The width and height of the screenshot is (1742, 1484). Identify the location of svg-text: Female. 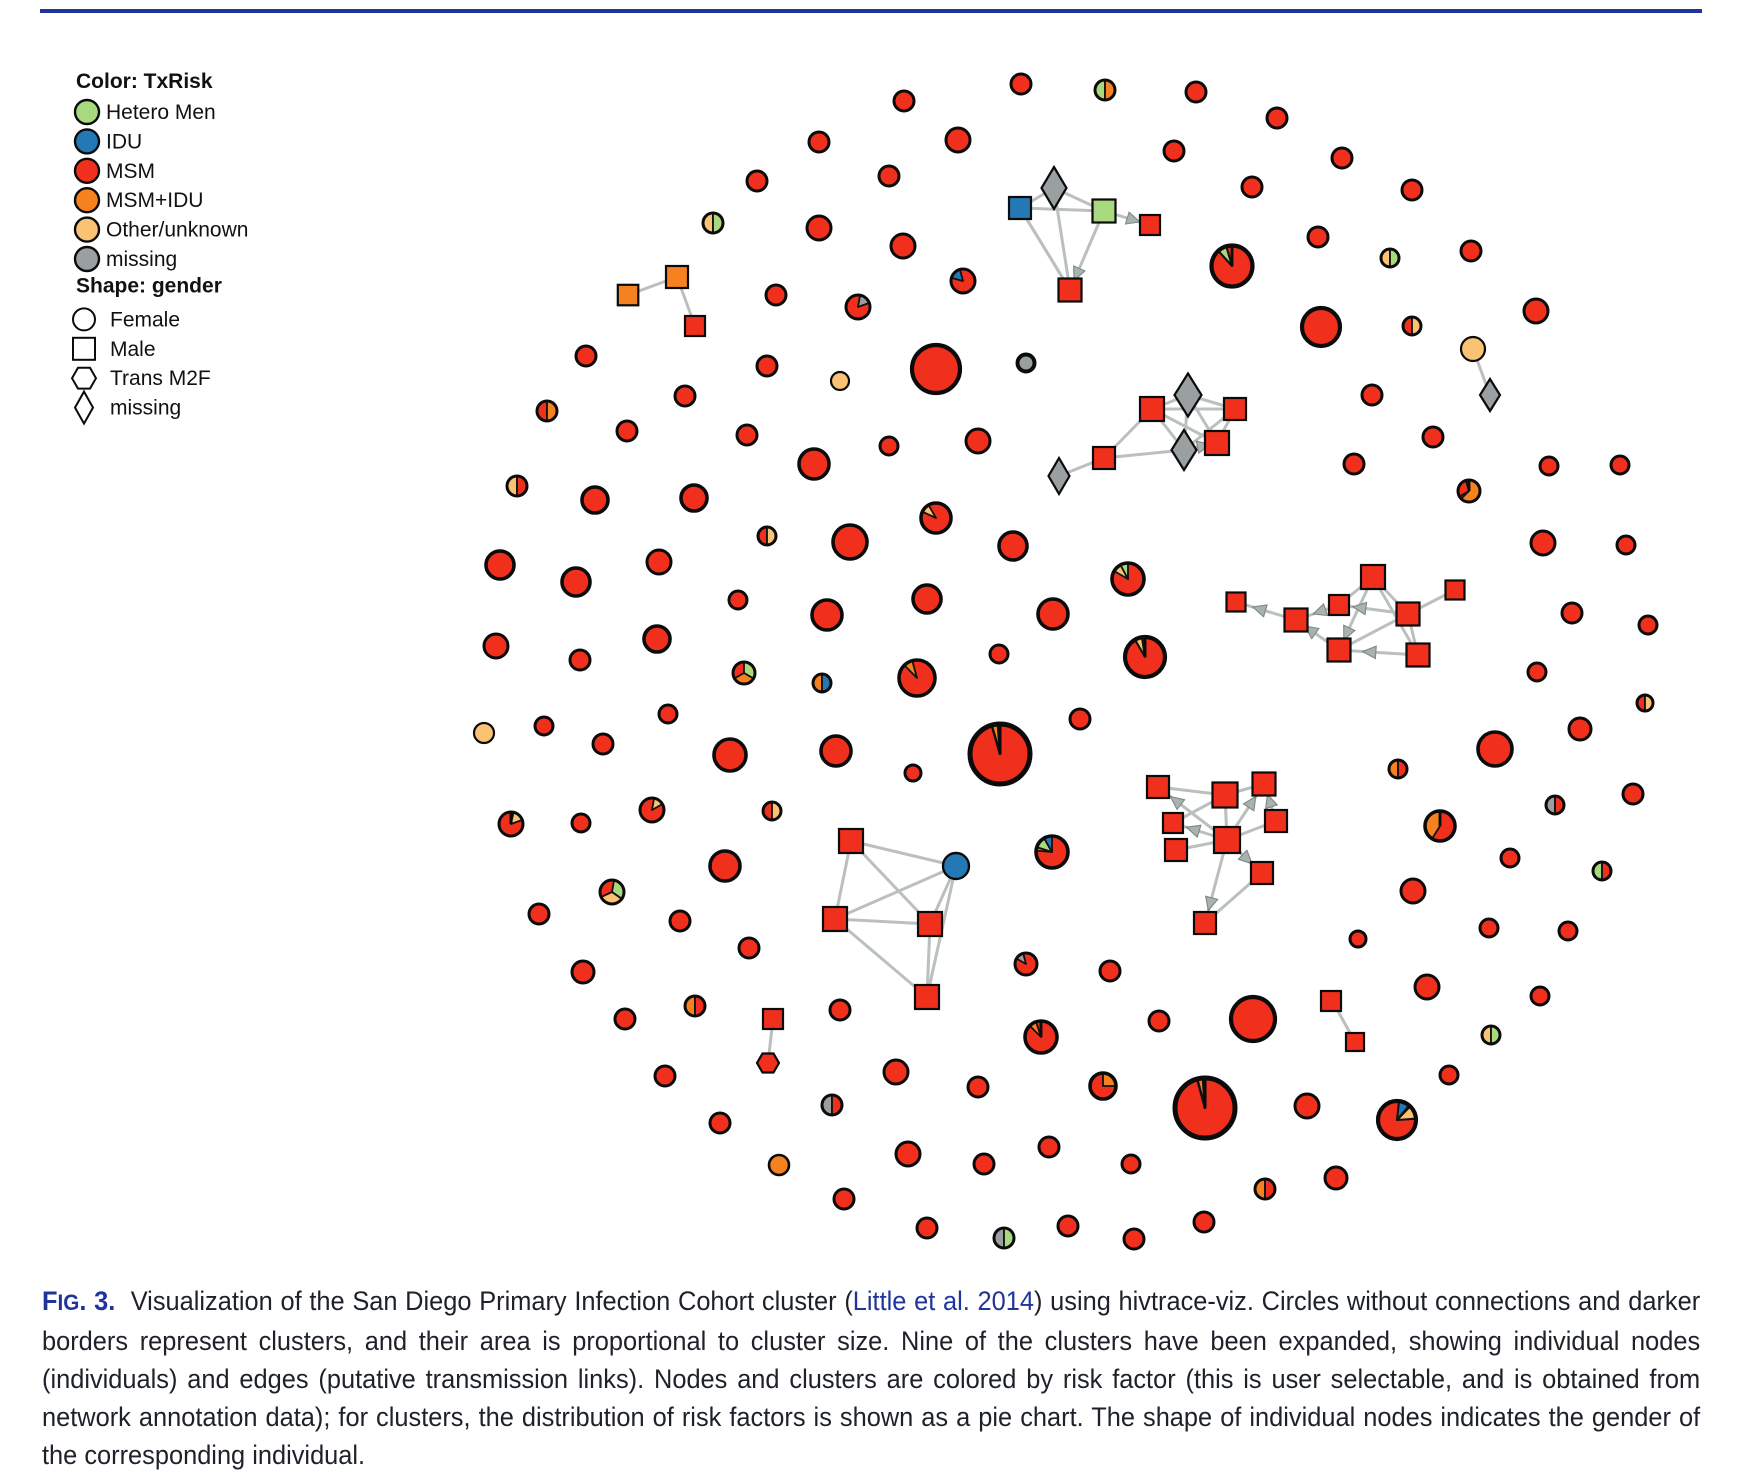
(145, 319).